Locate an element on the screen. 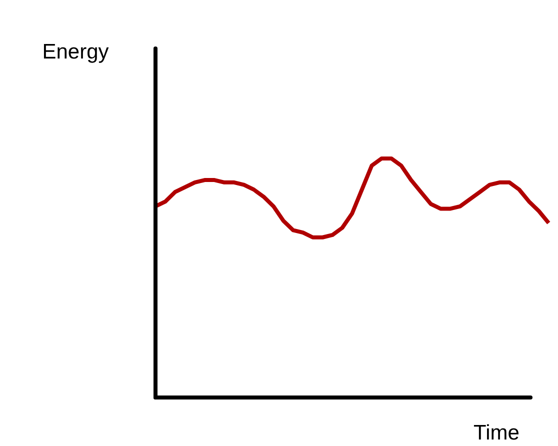 The height and width of the screenshot is (446, 558). y-axis-title: Energy is located at coordinates (76, 52).